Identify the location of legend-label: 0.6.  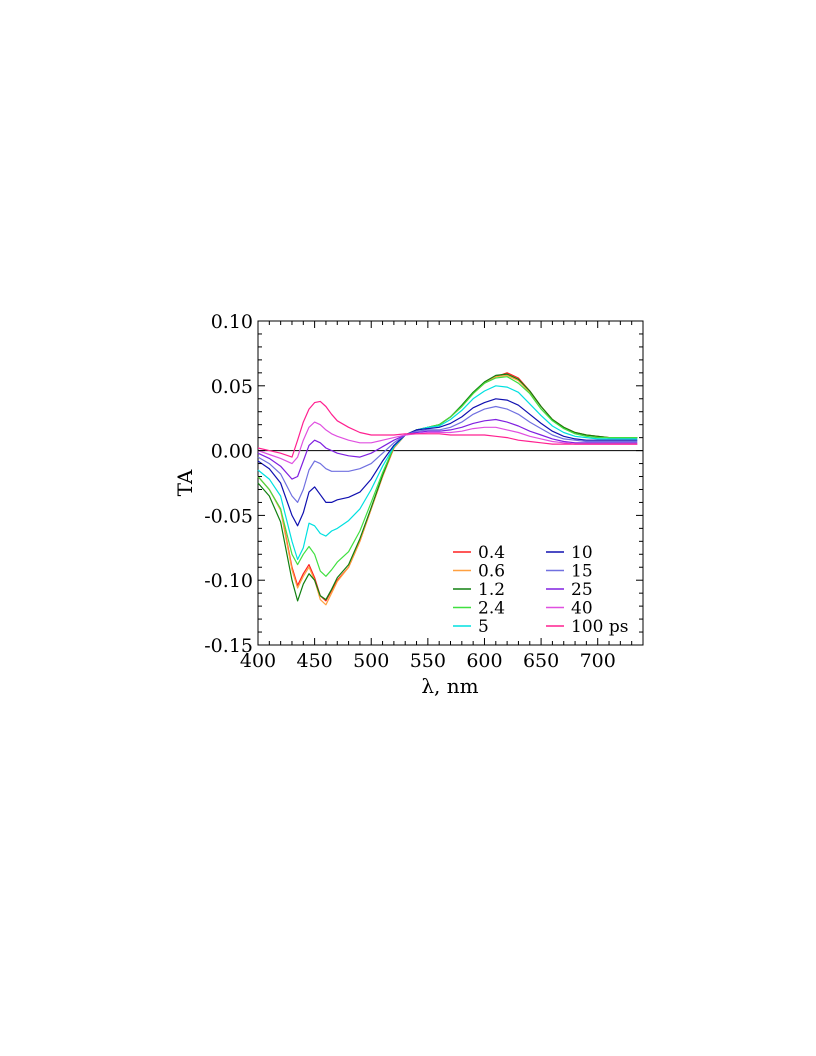
(491, 572).